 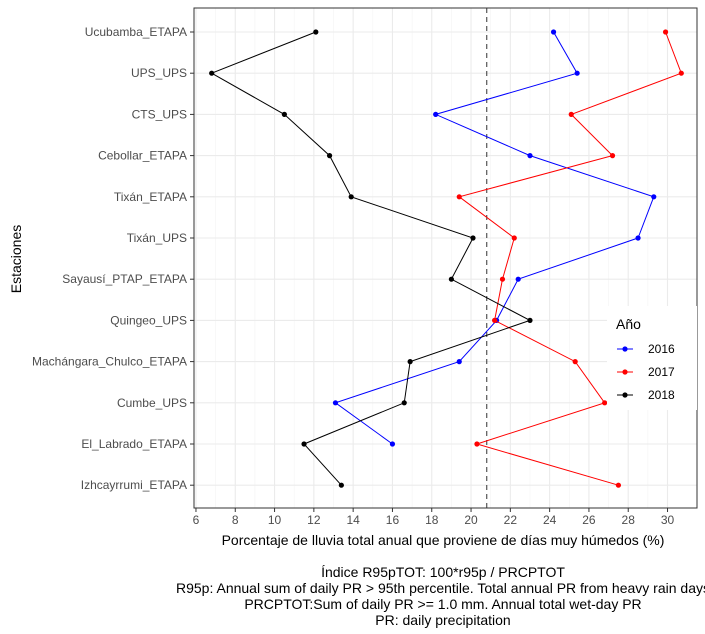 What do you see at coordinates (314, 520) in the screenshot?
I see `x-tick-label: 12` at bounding box center [314, 520].